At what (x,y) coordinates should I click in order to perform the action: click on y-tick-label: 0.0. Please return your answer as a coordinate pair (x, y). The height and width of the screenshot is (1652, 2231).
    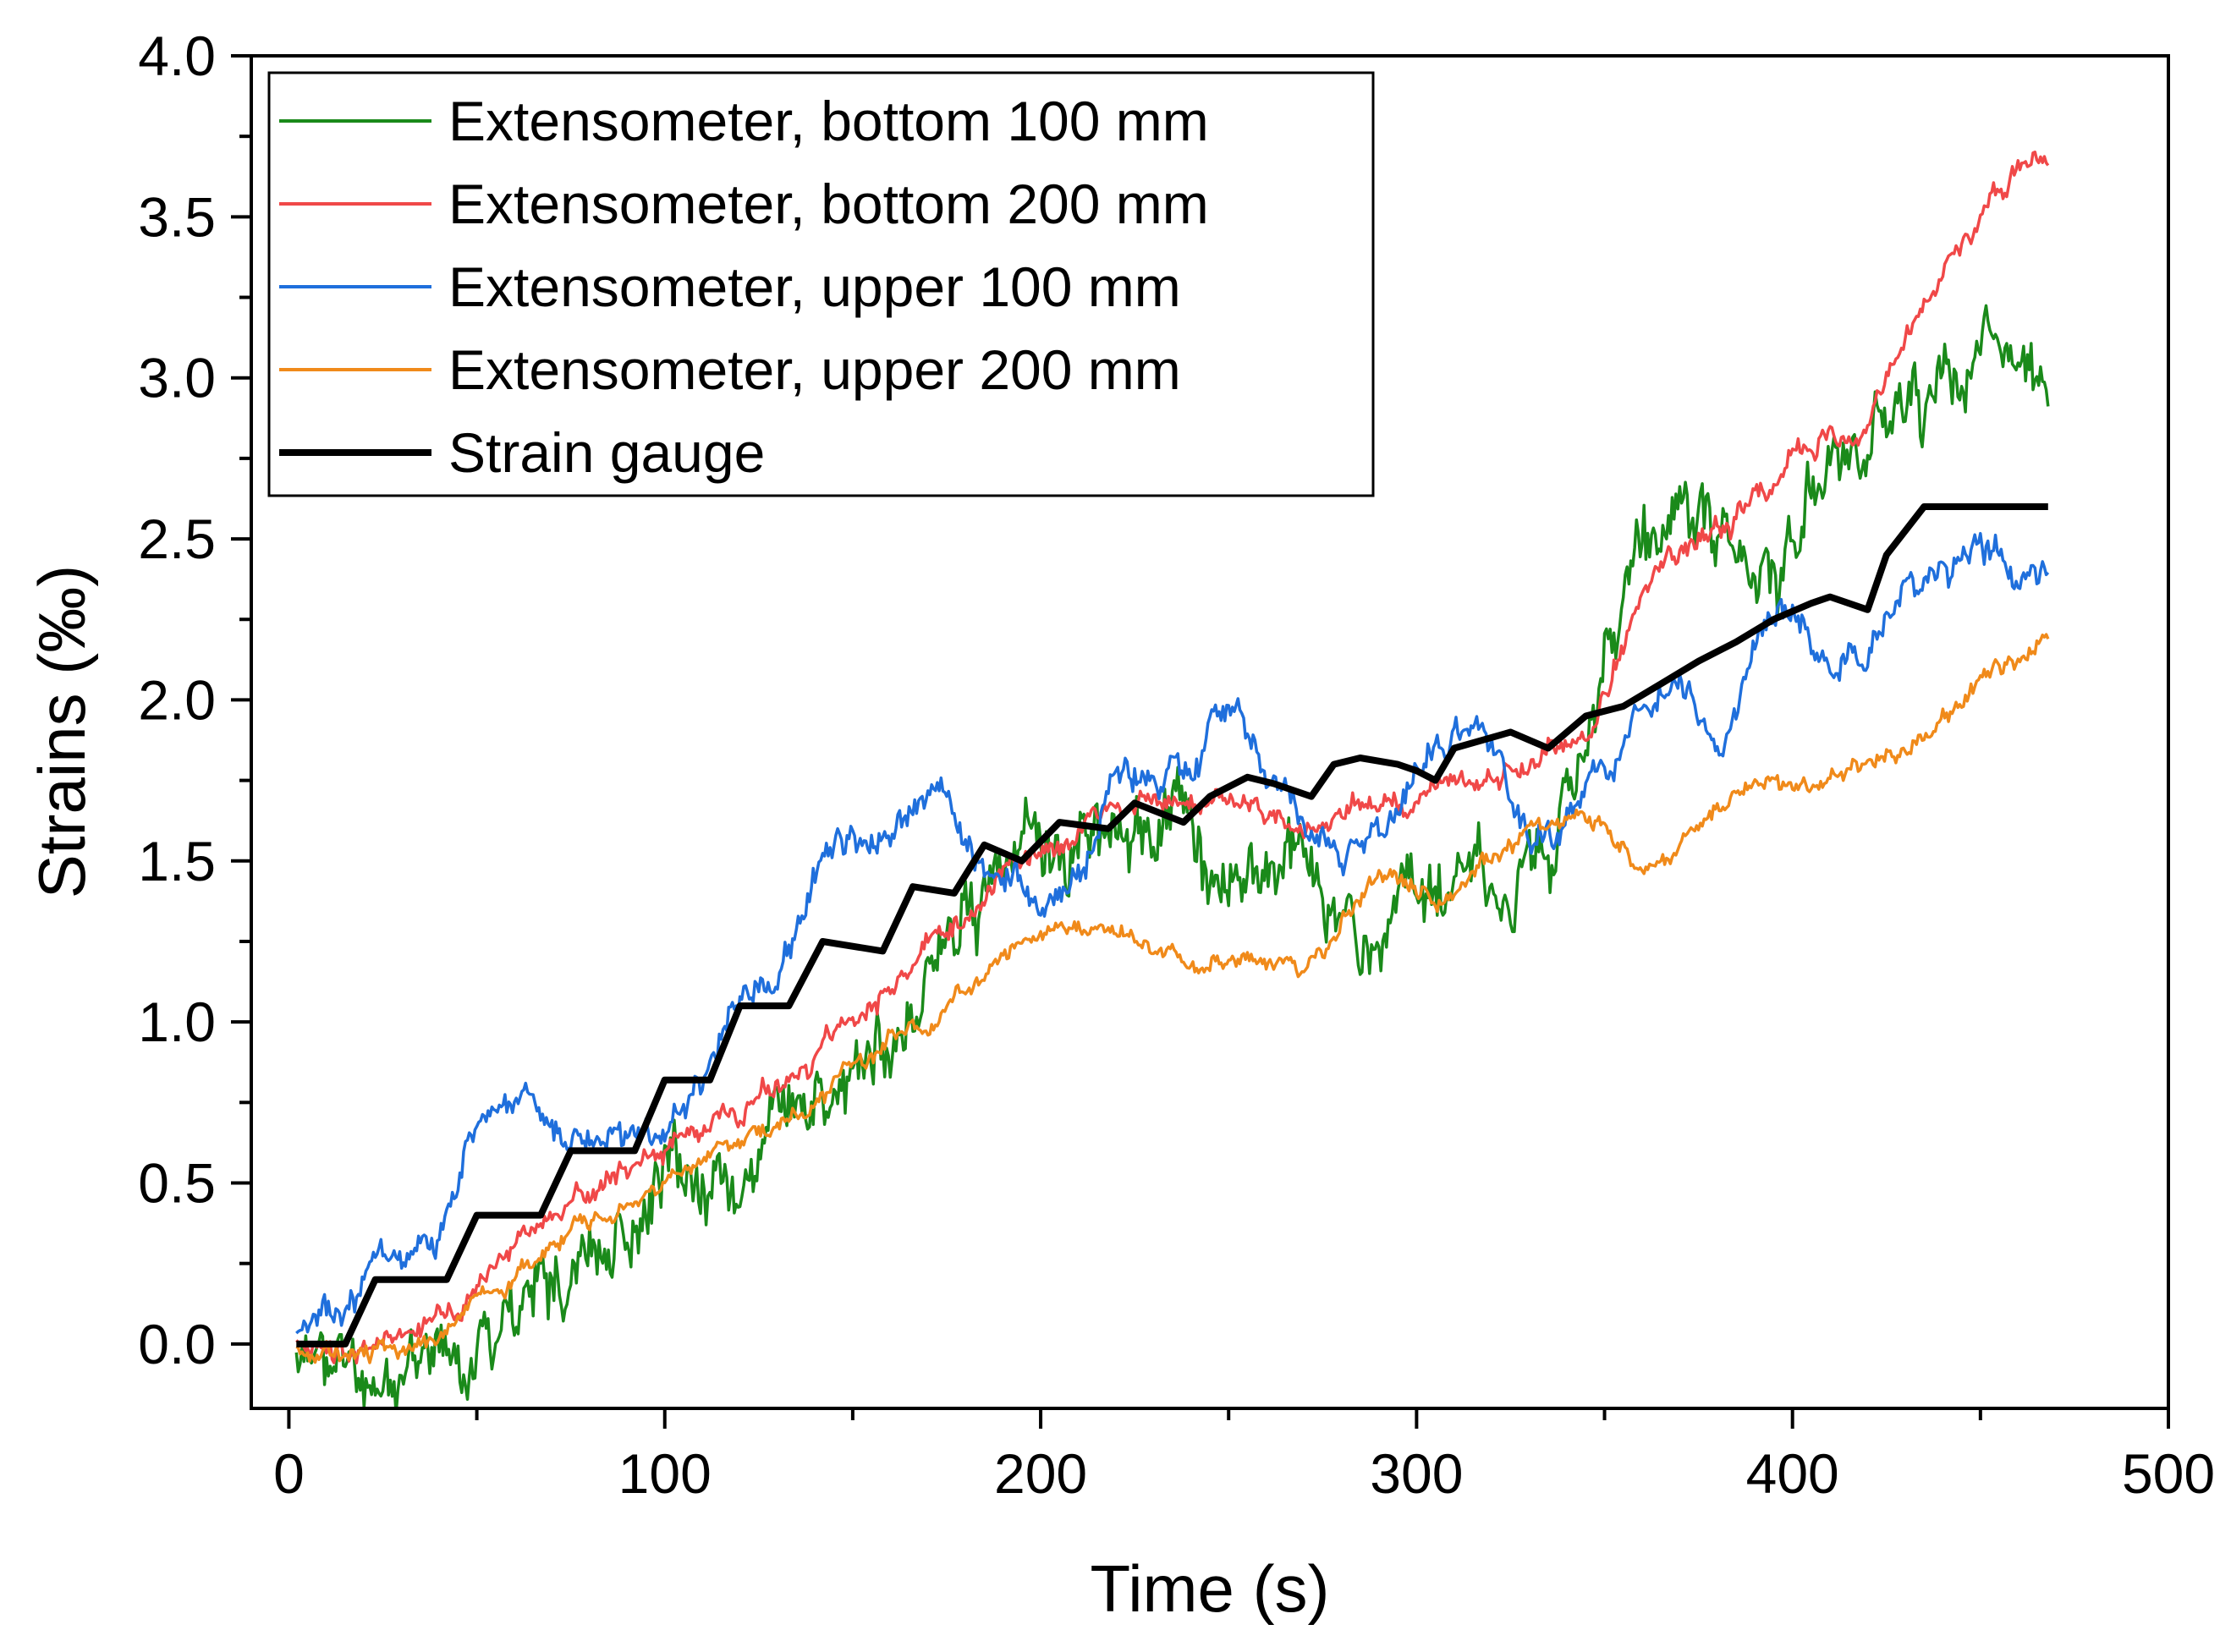
    Looking at the image, I should click on (177, 1344).